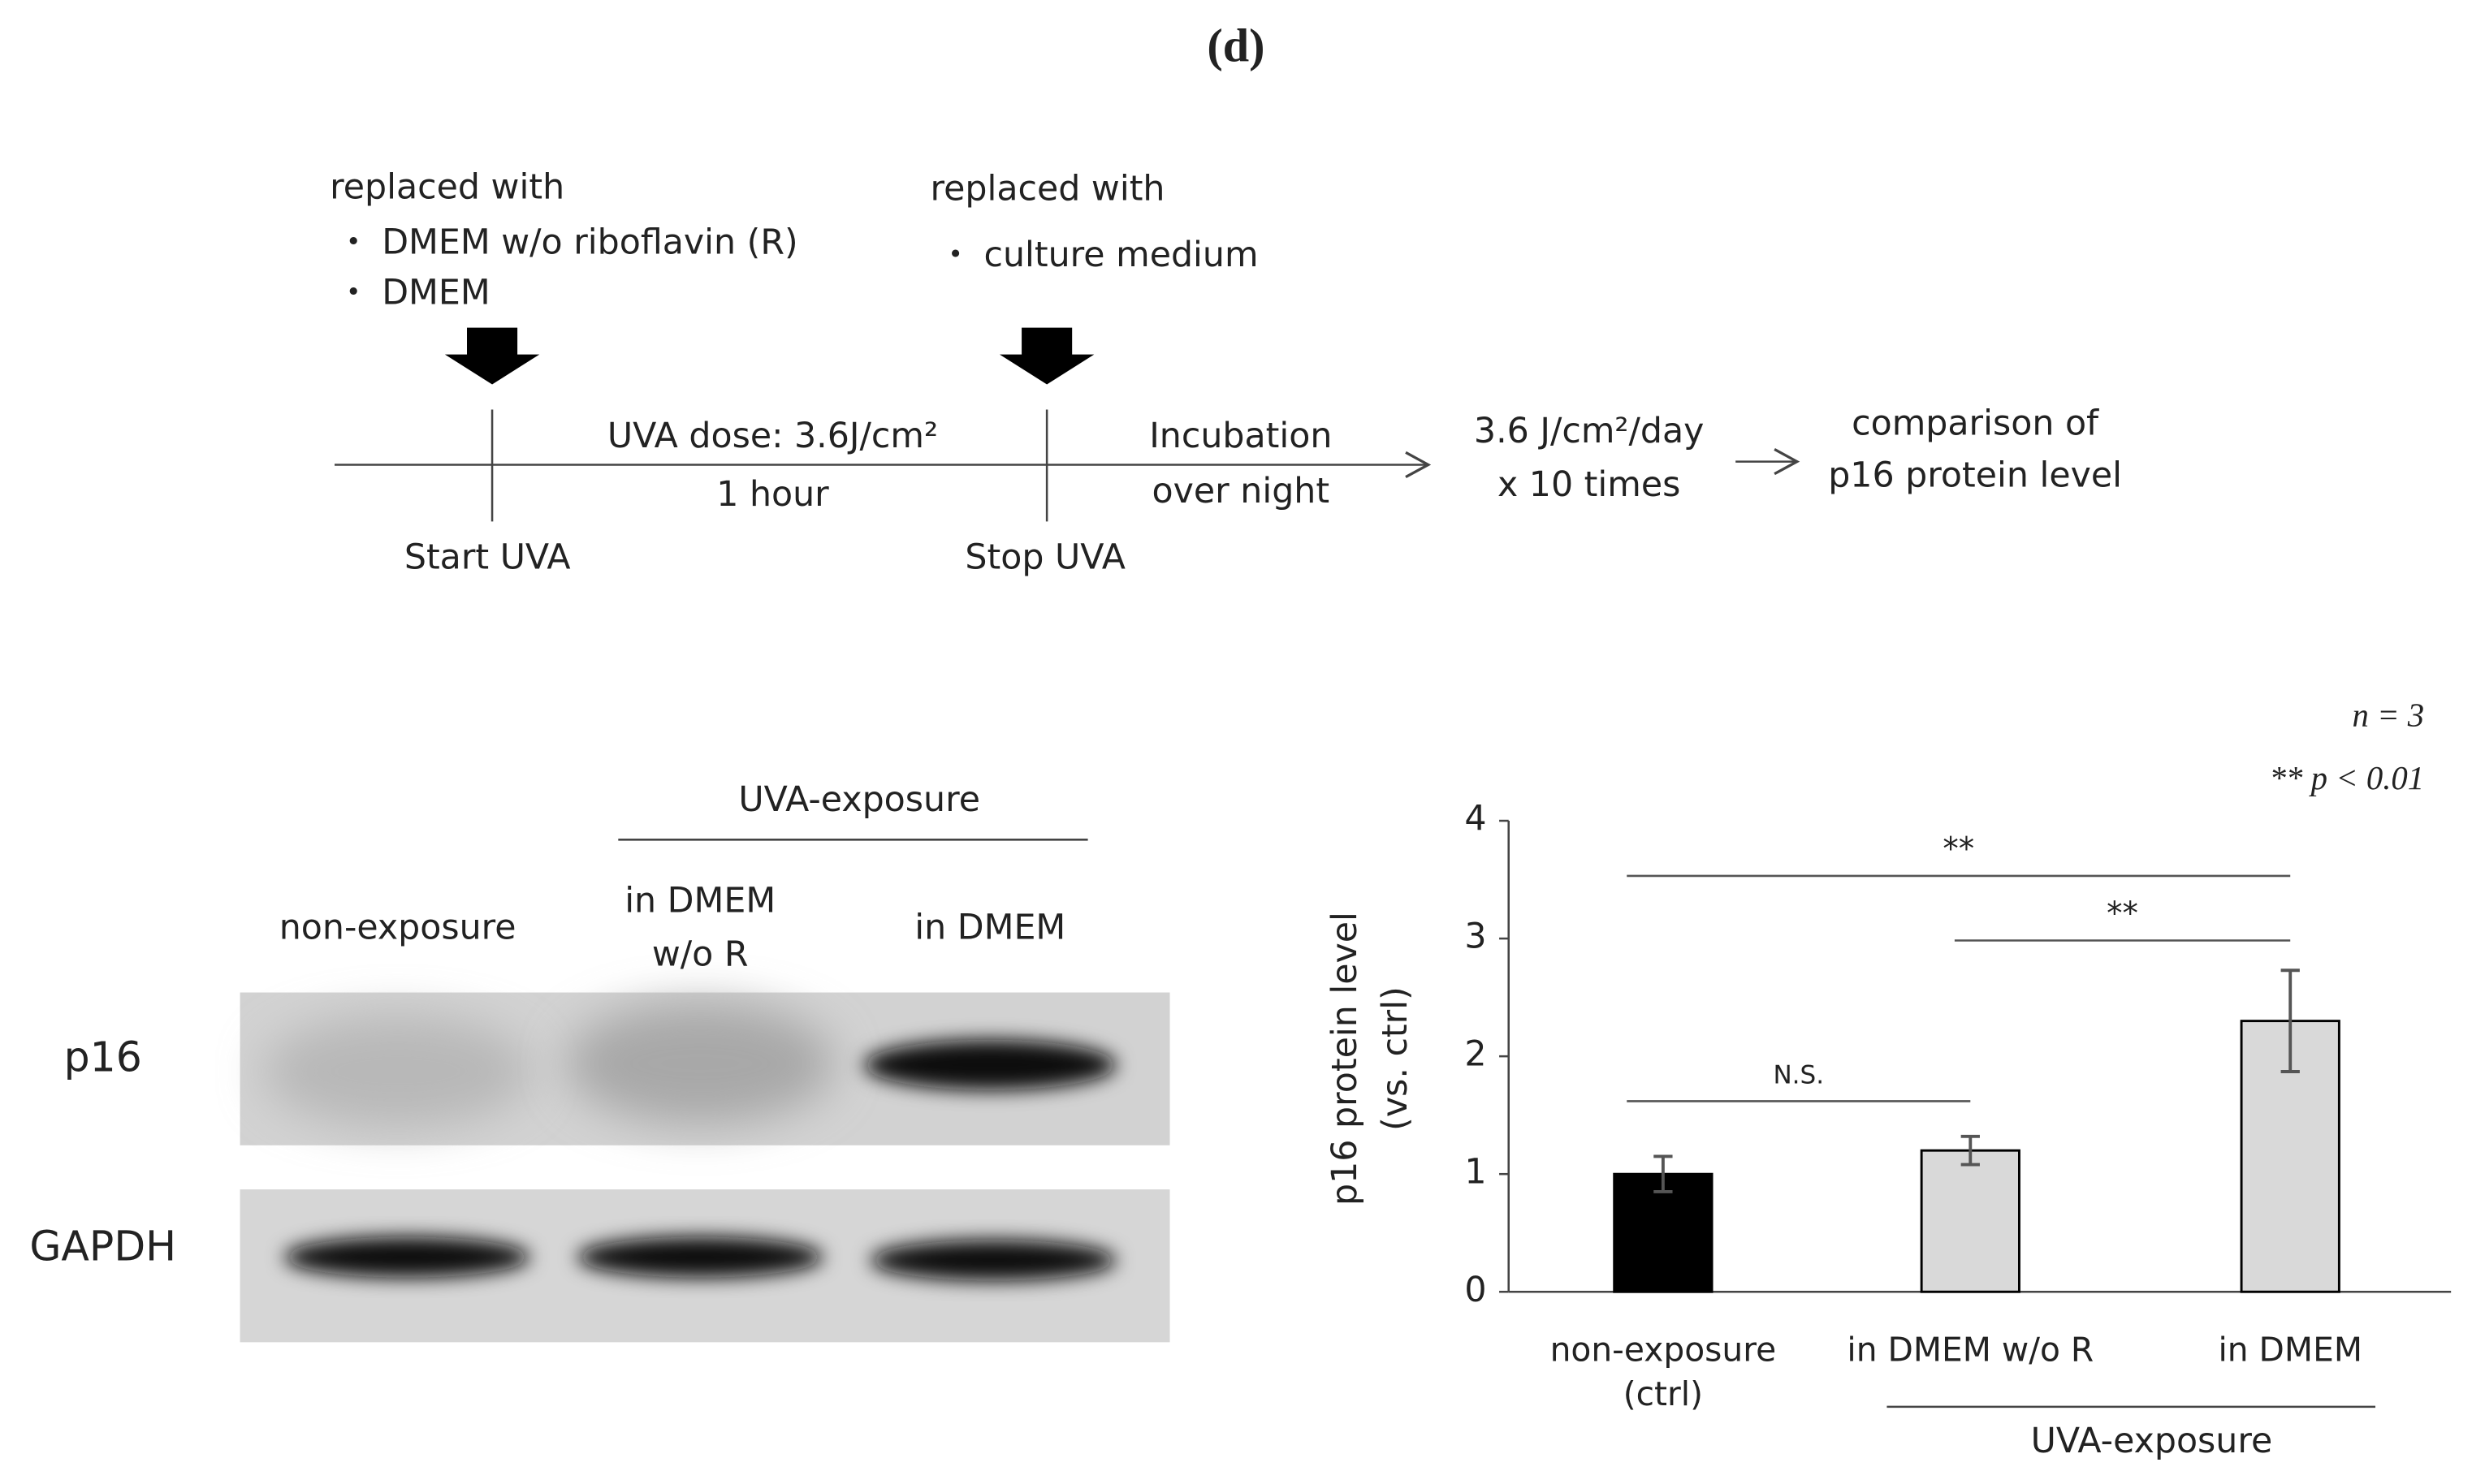 The width and height of the screenshot is (2472, 1484). I want to click on time-label: Start UVA, so click(487, 557).